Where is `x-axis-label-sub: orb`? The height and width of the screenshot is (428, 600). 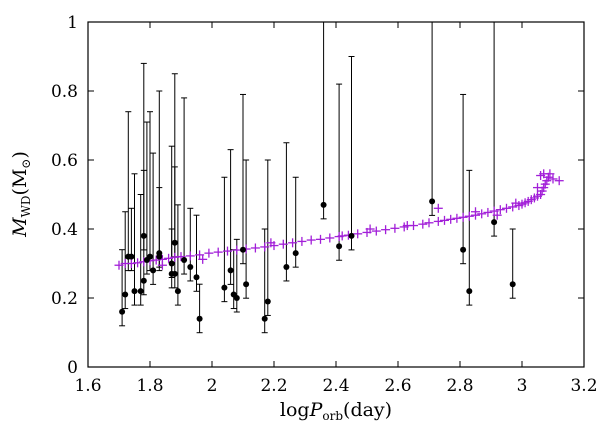
x-axis-label-sub: orb is located at coordinates (332, 416).